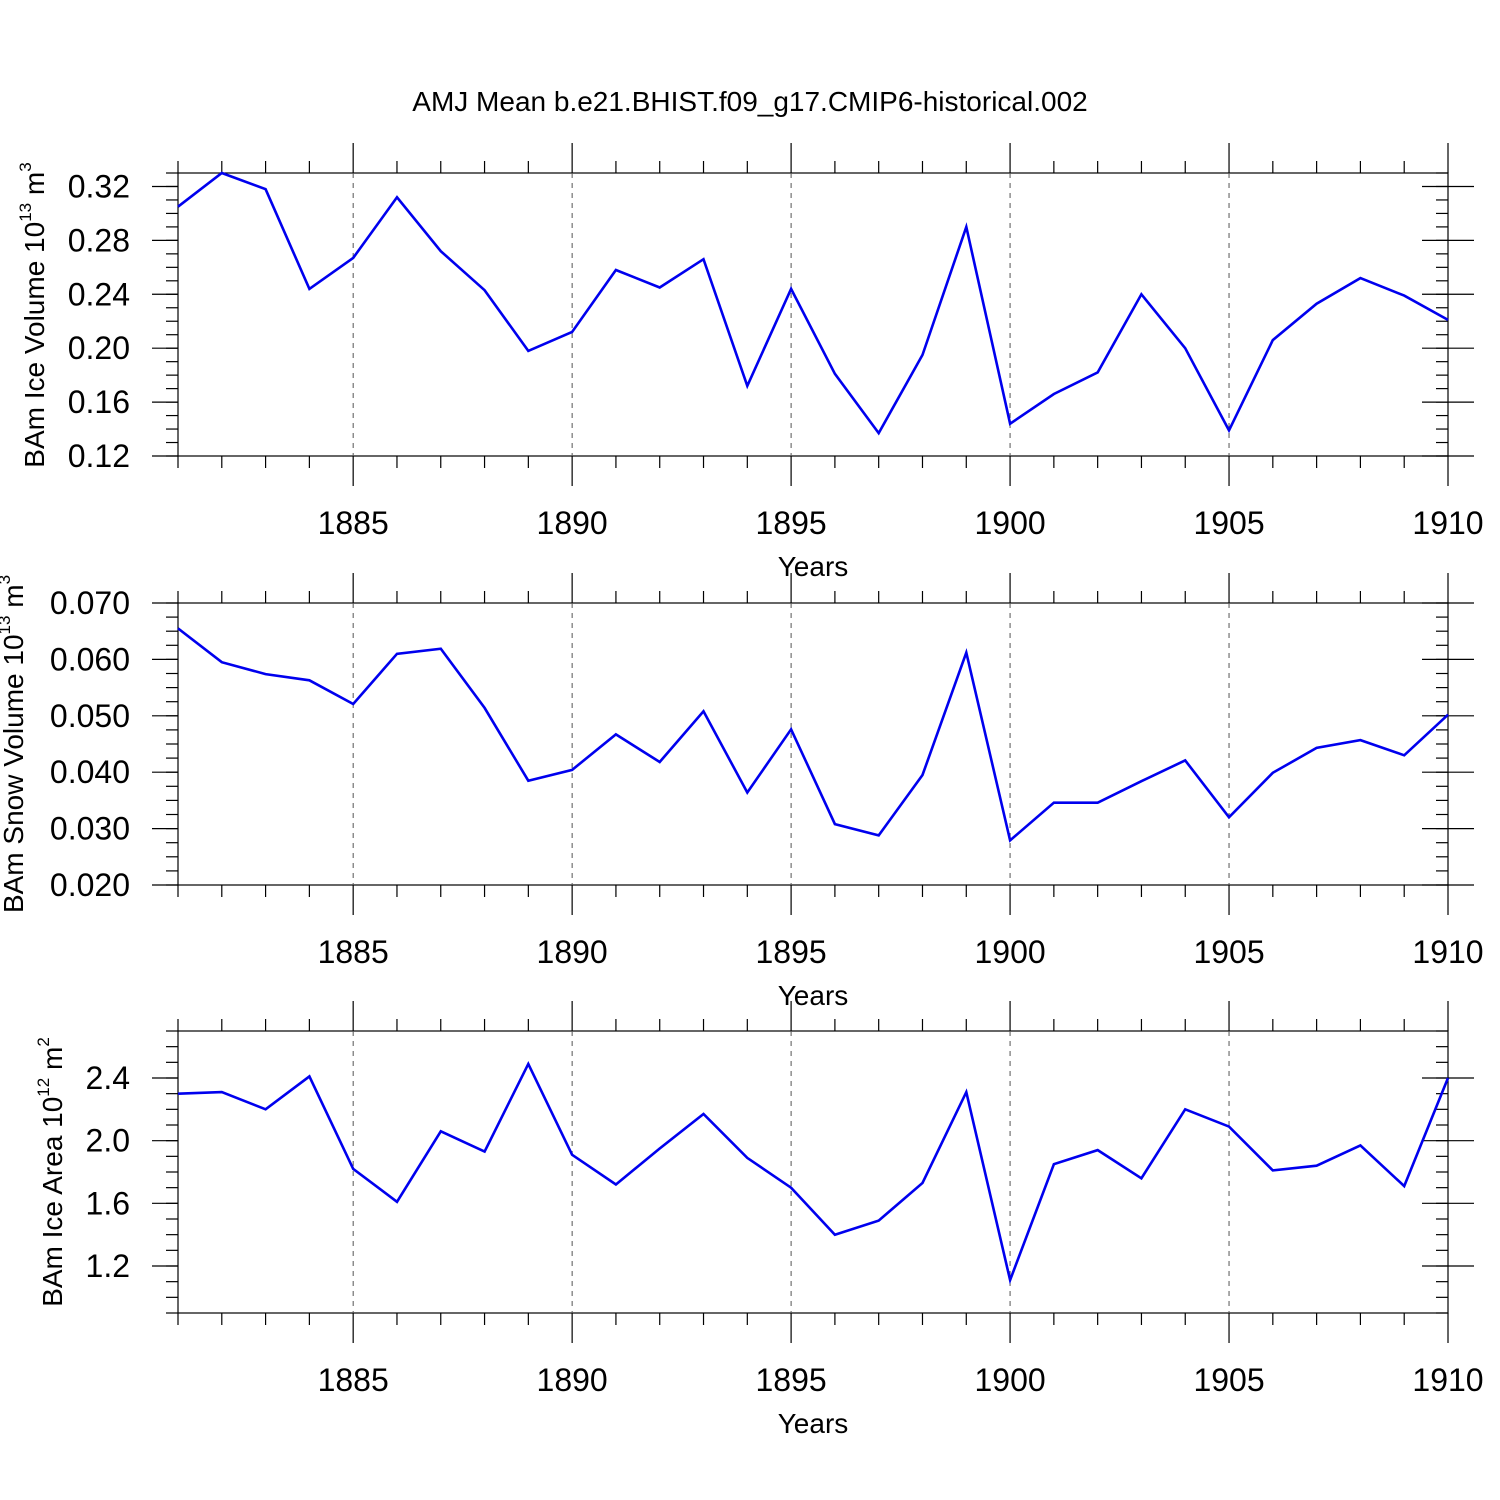  Describe the element at coordinates (791, 744) in the screenshot. I see `x-grid-snow-volume` at that location.